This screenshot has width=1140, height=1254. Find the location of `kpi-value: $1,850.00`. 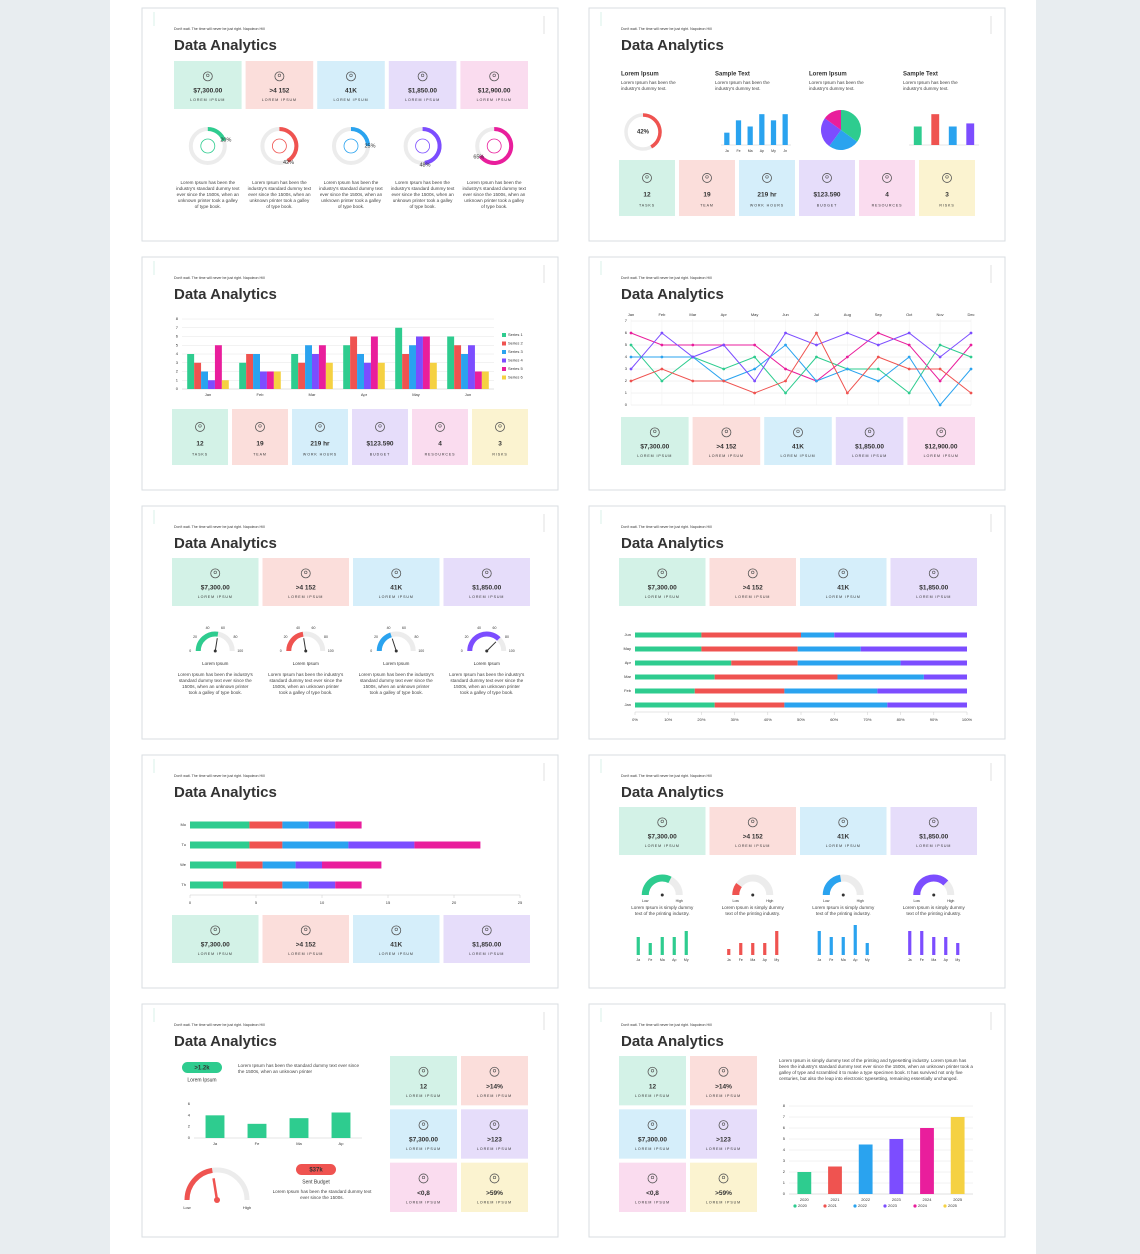

kpi-value: $1,850.00 is located at coordinates (933, 587).